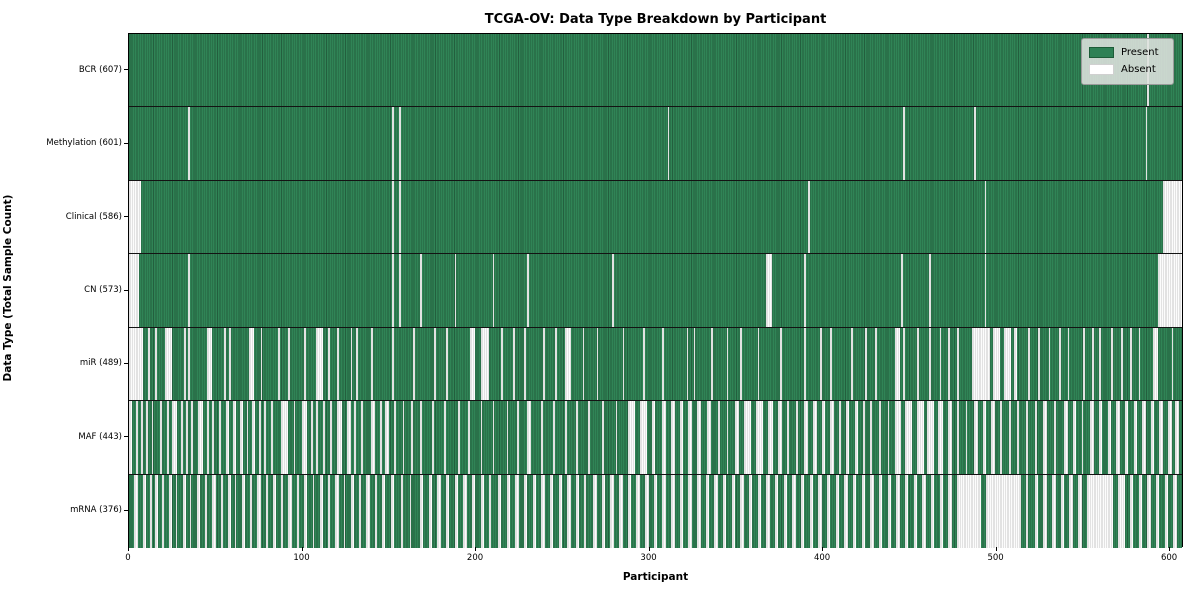 This screenshot has height=600, width=1200. What do you see at coordinates (1170, 549) in the screenshot?
I see `x-tick-mark` at bounding box center [1170, 549].